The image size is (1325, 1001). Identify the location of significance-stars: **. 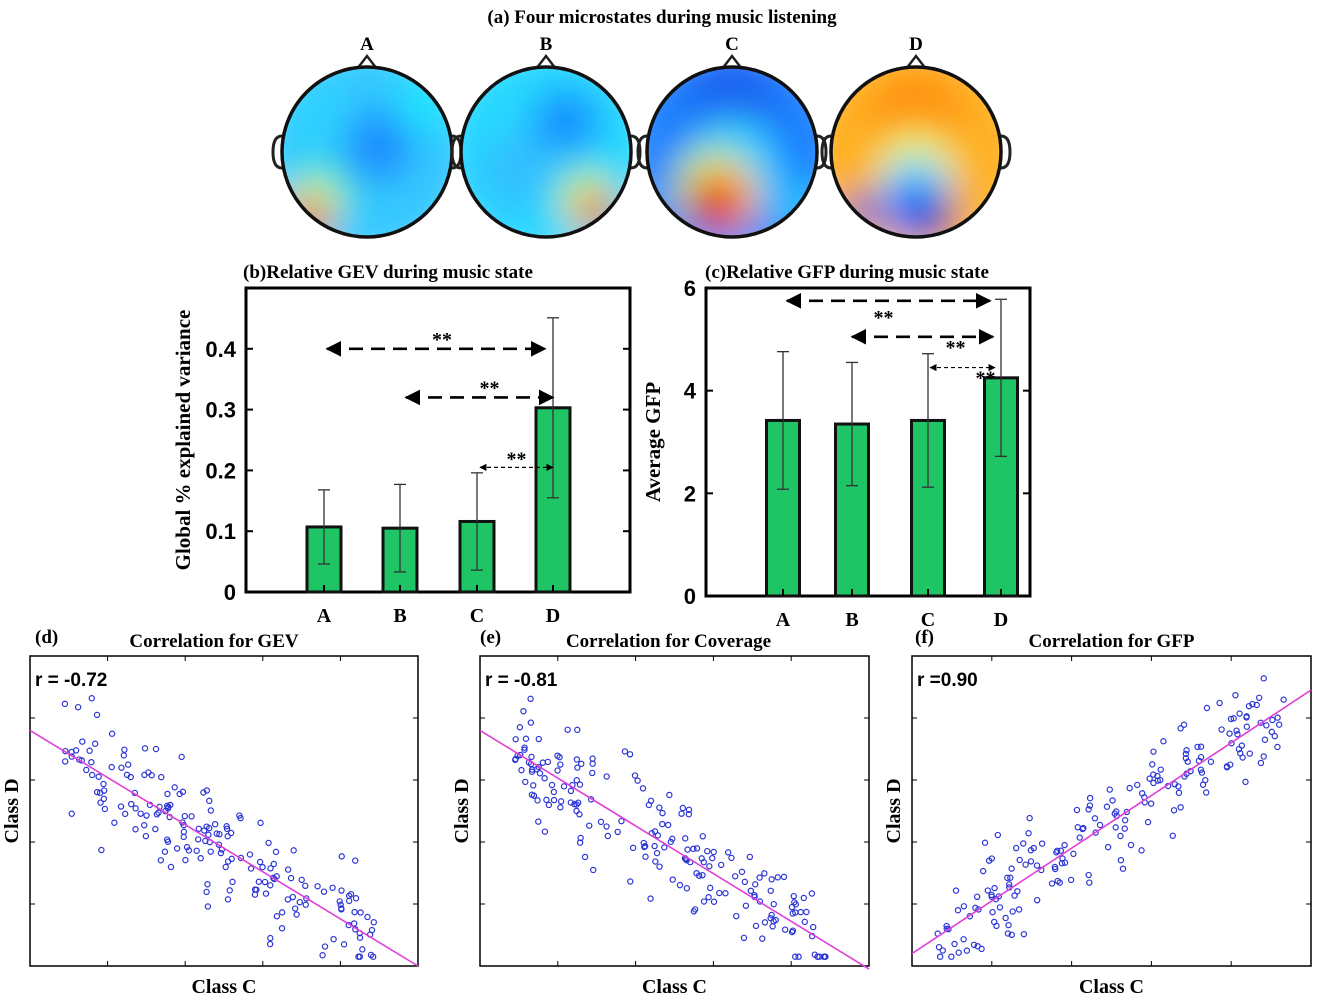
(986, 379).